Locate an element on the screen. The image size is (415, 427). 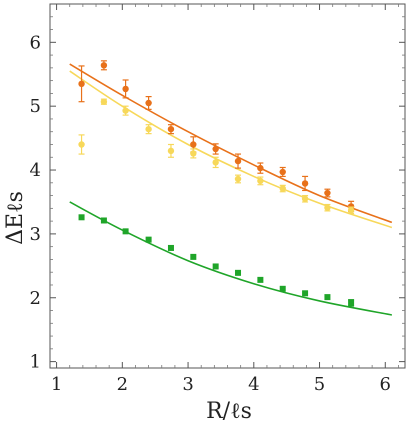
x-tick-label: 1 is located at coordinates (56, 384).